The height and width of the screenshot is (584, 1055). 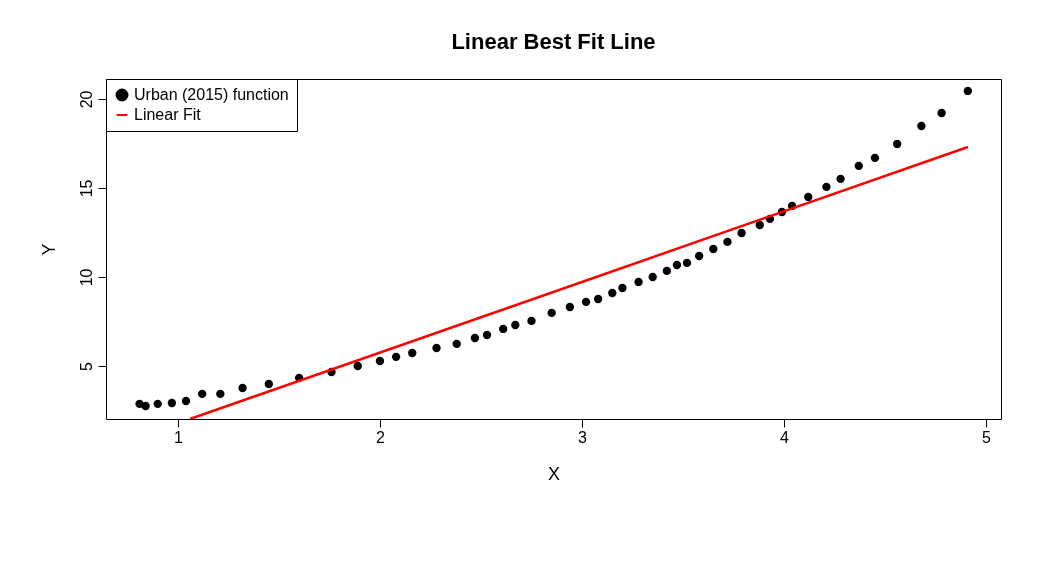 What do you see at coordinates (583, 437) in the screenshot?
I see `x-tick-label: 3` at bounding box center [583, 437].